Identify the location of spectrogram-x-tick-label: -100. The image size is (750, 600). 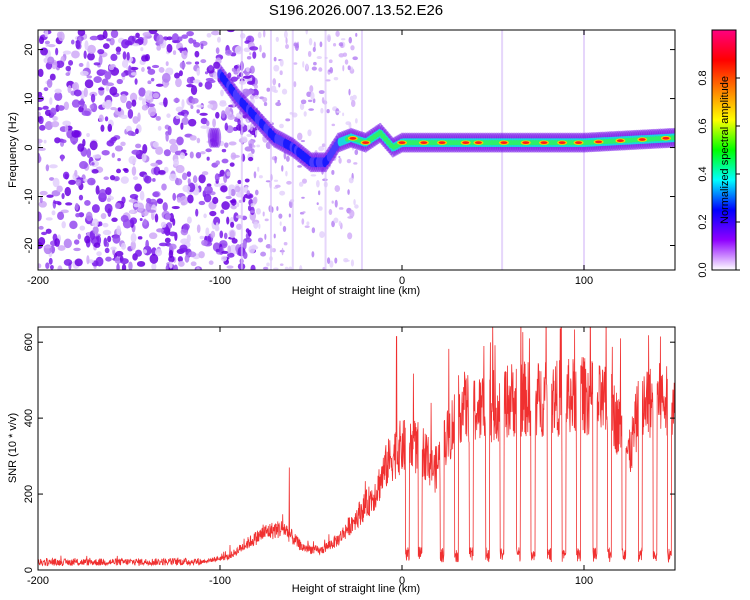
(220, 281).